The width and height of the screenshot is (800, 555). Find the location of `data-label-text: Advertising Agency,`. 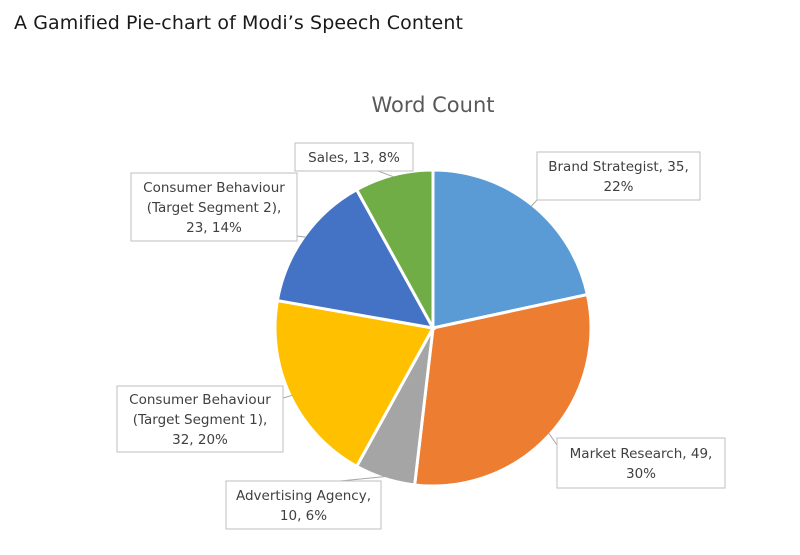

data-label-text: Advertising Agency, is located at coordinates (303, 496).